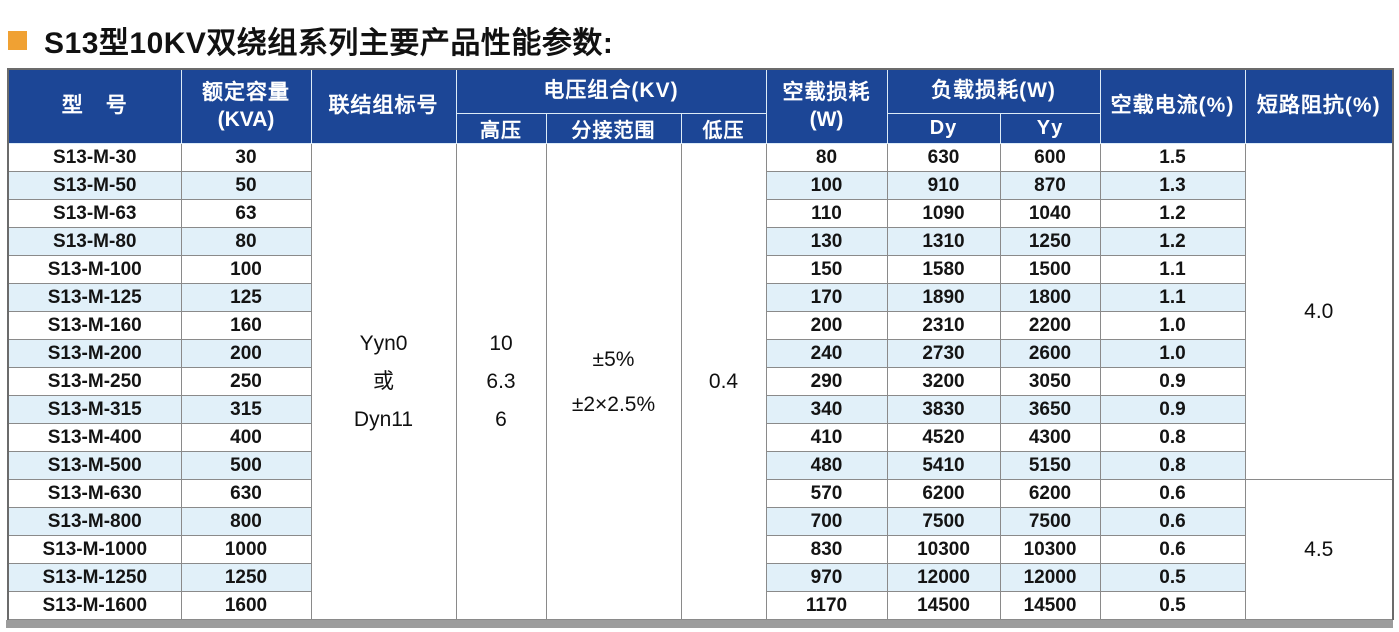 The height and width of the screenshot is (632, 1399). Describe the element at coordinates (1172, 437) in the screenshot. I see `no-load-current-cell: 0.8` at that location.